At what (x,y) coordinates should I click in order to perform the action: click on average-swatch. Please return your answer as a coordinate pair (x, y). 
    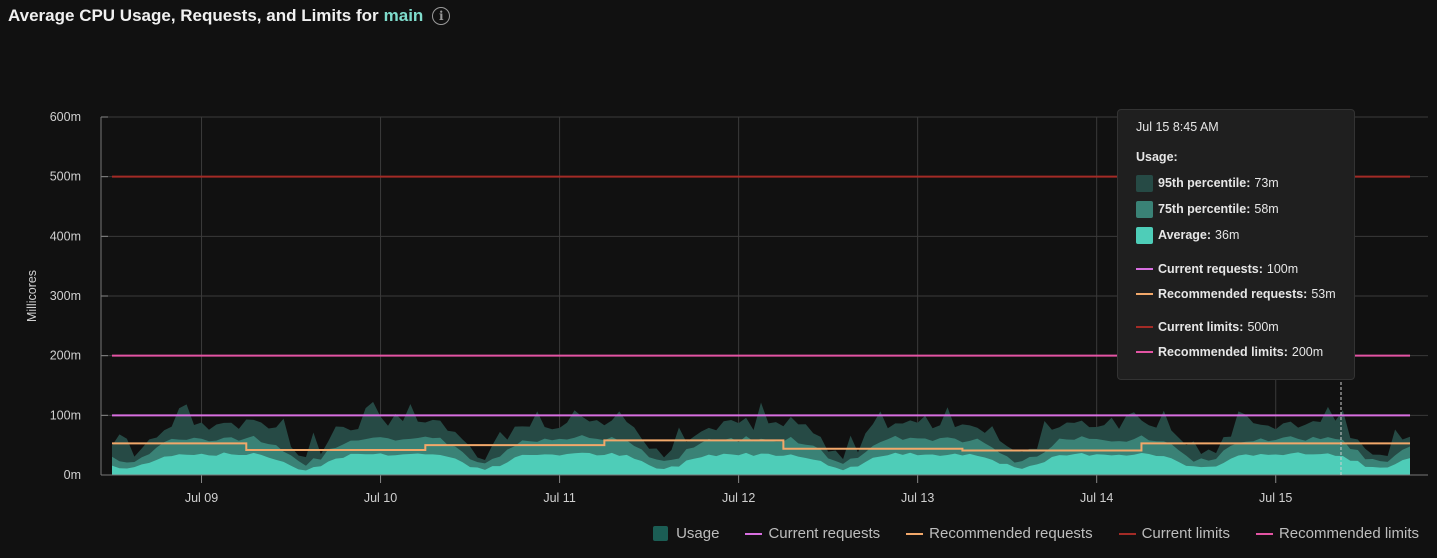
    Looking at the image, I should click on (1144, 235).